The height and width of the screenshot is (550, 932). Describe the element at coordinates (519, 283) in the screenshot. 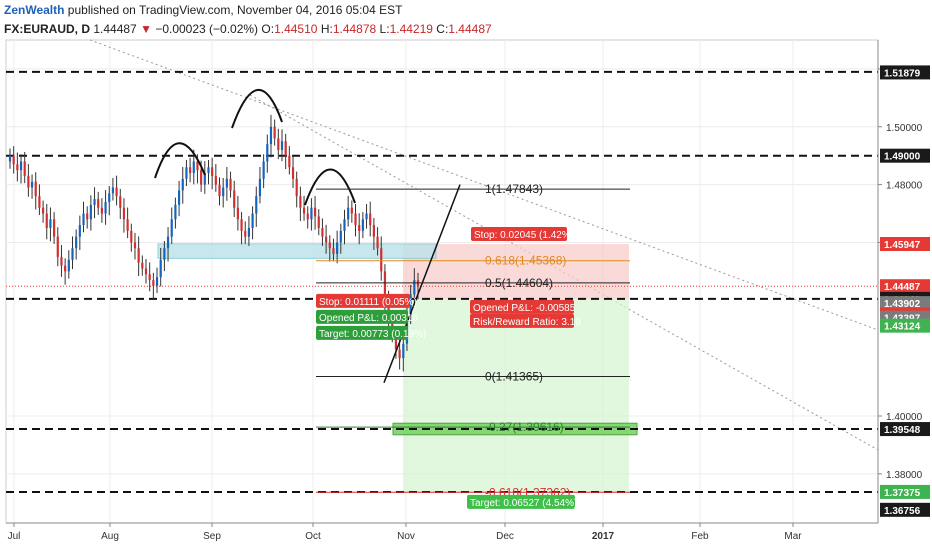

I see `fib-label-2: 0.5(1.44604)` at that location.